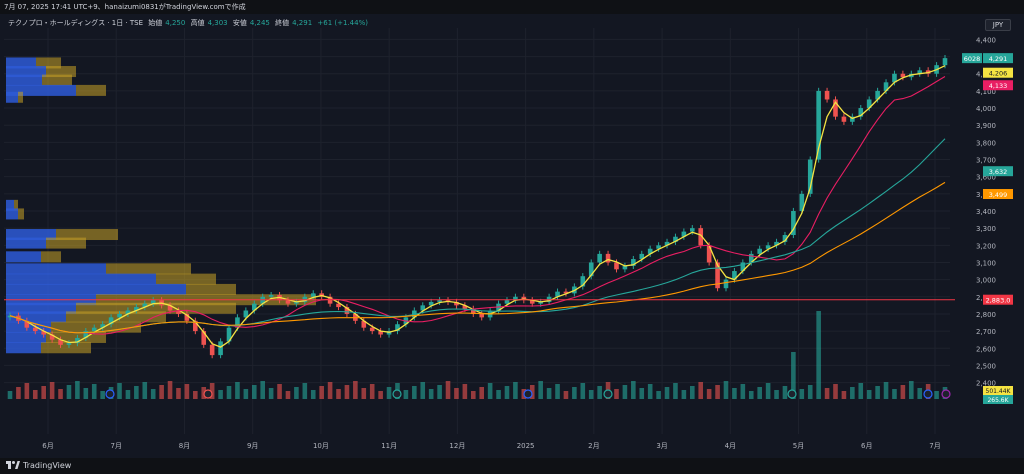  What do you see at coordinates (986, 332) in the screenshot?
I see `y-tick-label: 2,700` at bounding box center [986, 332].